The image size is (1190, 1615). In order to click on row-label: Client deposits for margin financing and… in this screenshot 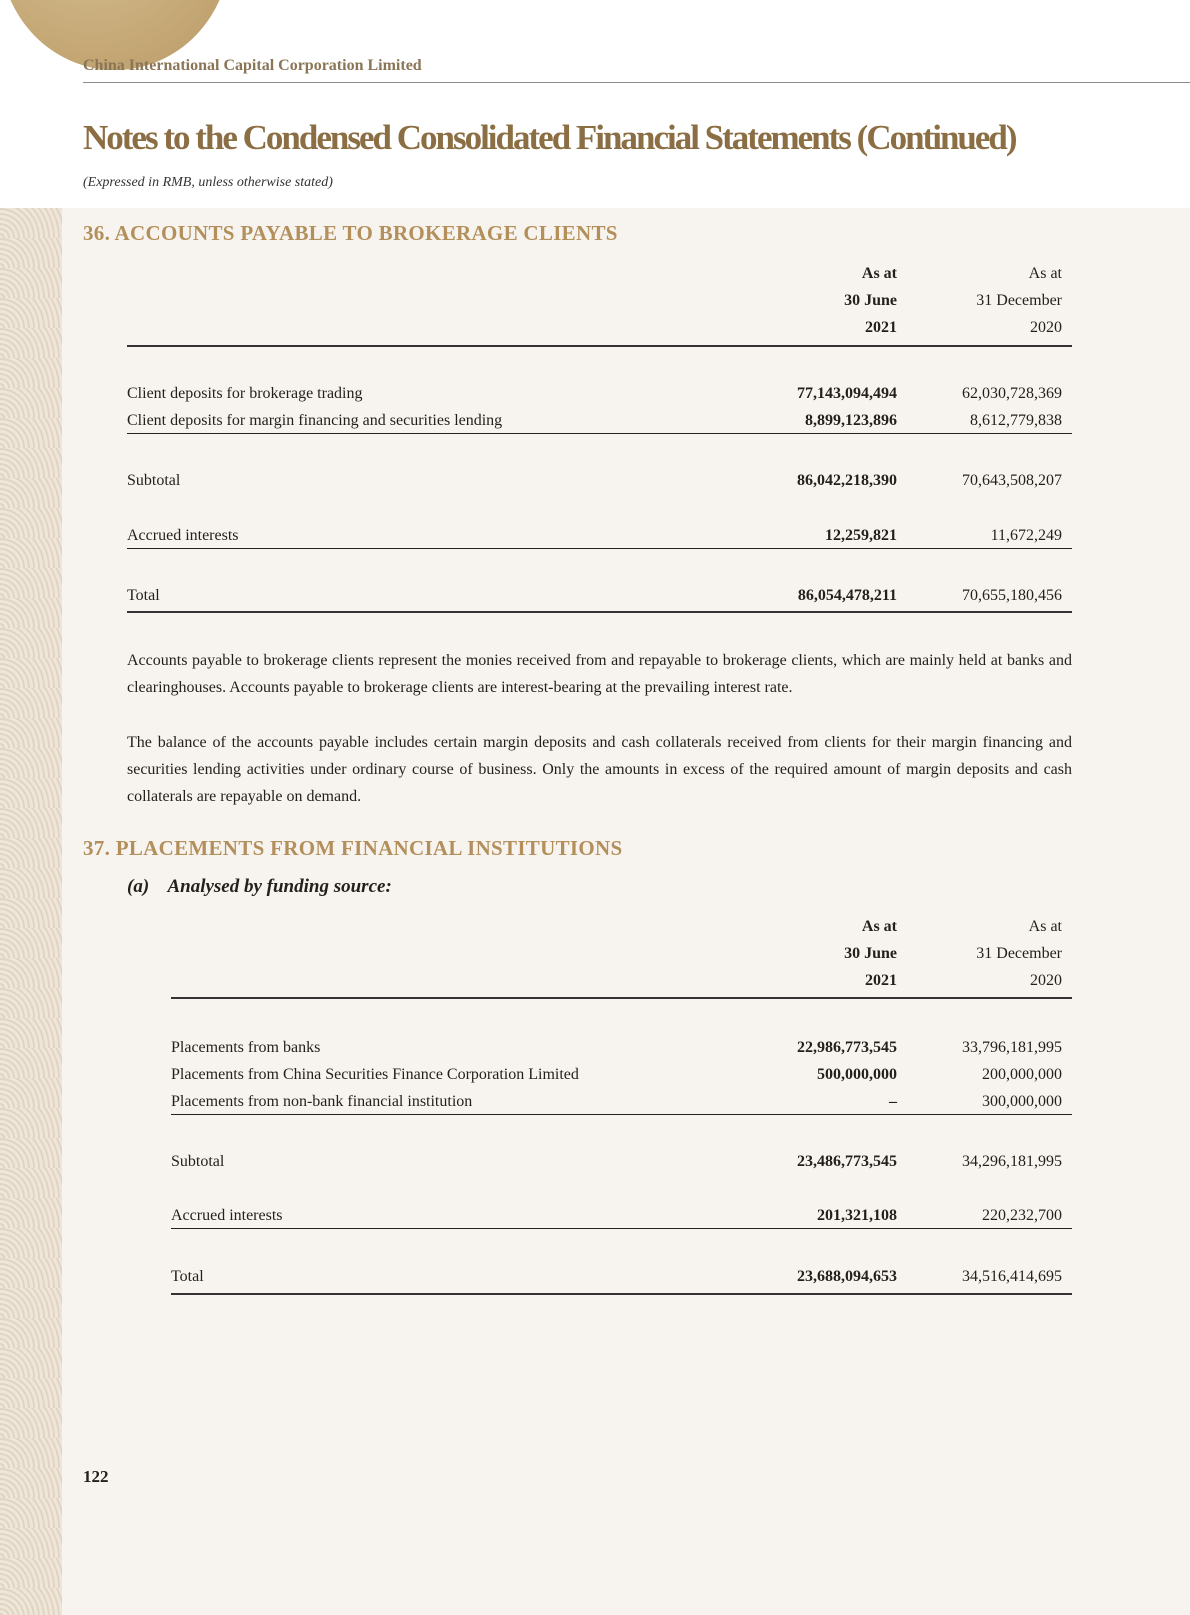, I will do `click(315, 420)`.